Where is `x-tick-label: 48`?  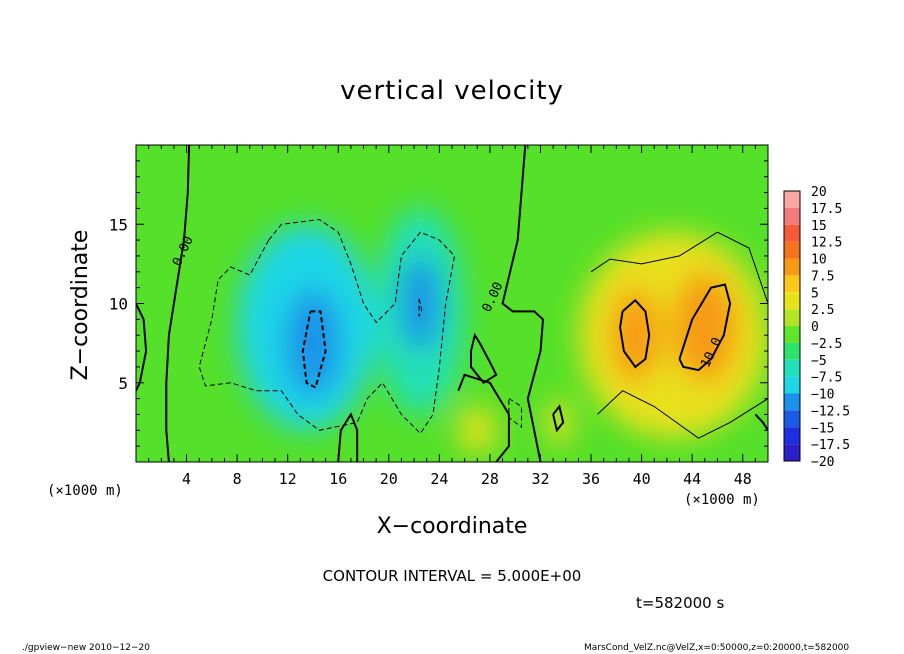
x-tick-label: 48 is located at coordinates (743, 479).